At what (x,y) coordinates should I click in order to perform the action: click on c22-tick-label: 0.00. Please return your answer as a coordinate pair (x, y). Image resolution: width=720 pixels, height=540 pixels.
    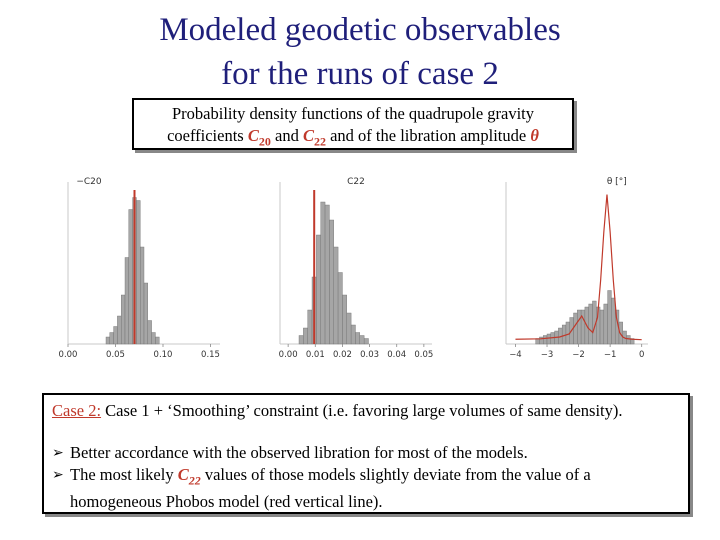
    Looking at the image, I should click on (288, 355).